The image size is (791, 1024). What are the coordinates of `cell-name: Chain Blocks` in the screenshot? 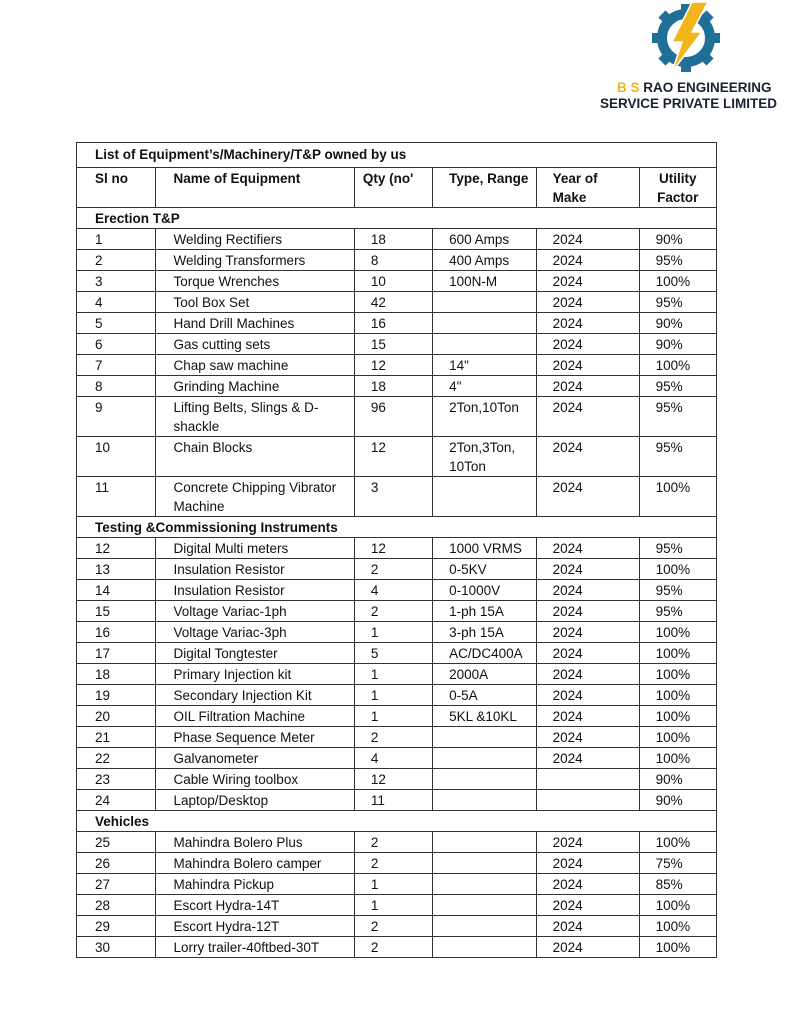 It's located at (254, 456).